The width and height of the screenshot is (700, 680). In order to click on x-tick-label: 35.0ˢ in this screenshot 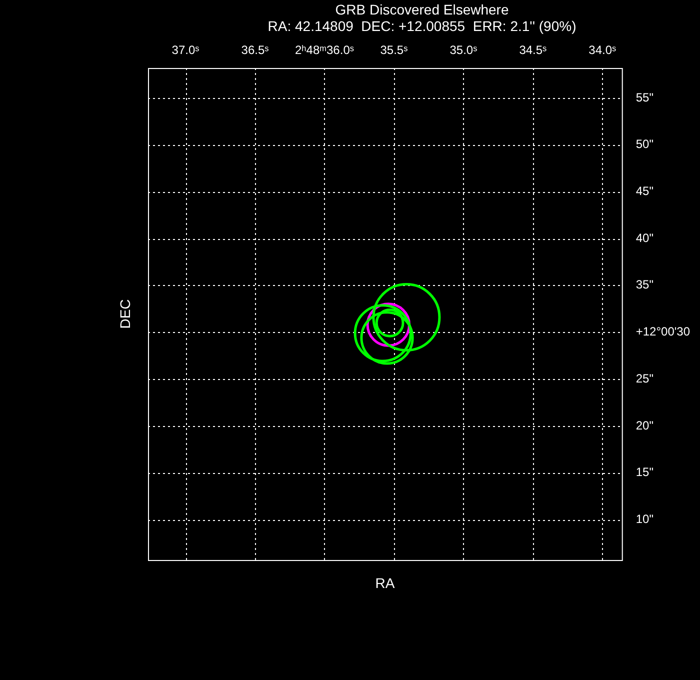, I will do `click(464, 50)`.